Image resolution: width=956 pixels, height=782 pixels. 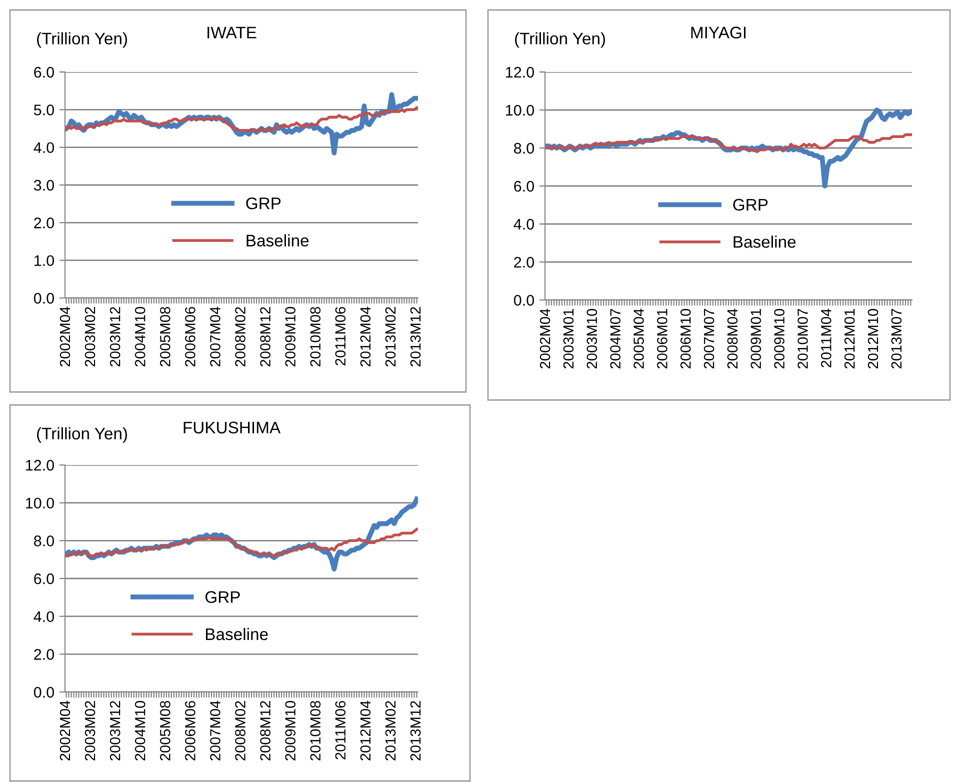 What do you see at coordinates (826, 338) in the screenshot?
I see `x-tick-label: 2011M04` at bounding box center [826, 338].